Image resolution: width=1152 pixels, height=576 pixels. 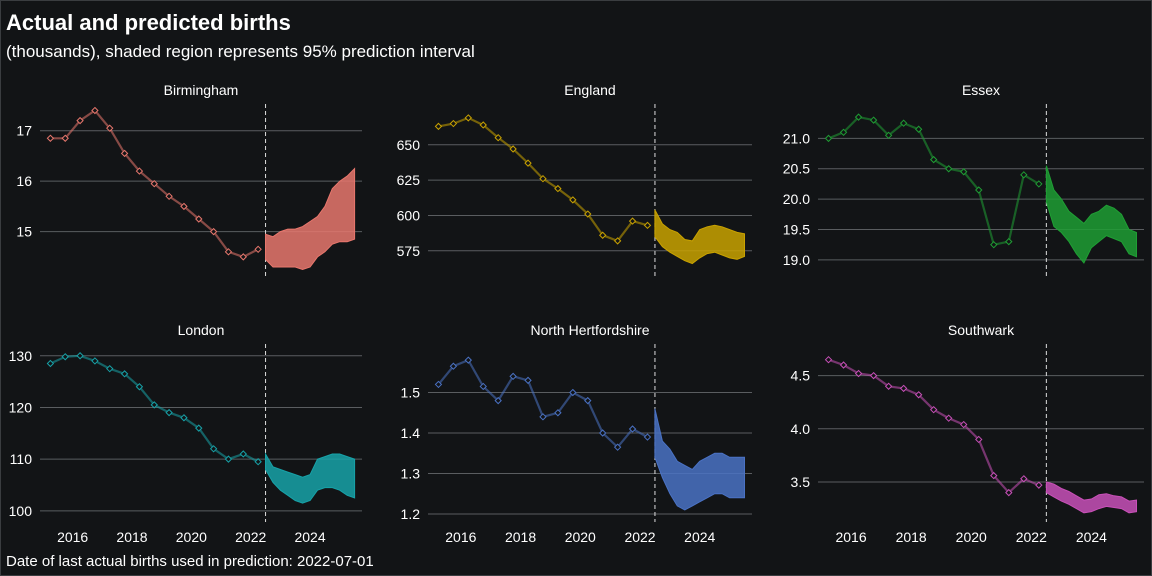 What do you see at coordinates (201, 330) in the screenshot?
I see `panel-title: London` at bounding box center [201, 330].